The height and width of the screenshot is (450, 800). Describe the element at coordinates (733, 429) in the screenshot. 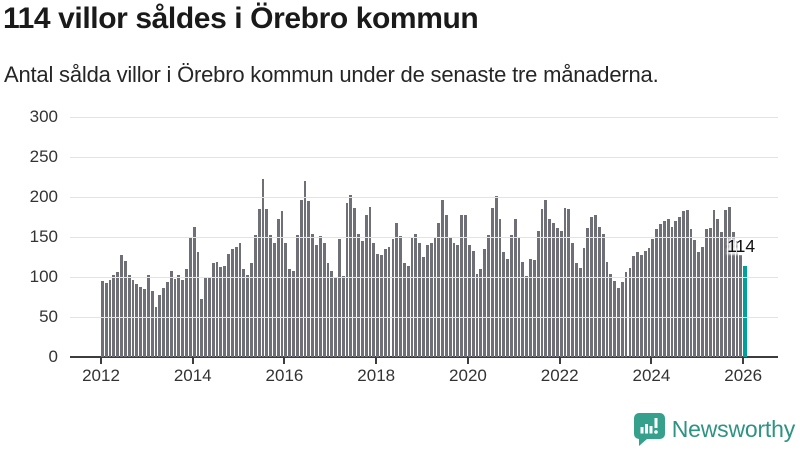

I see `newsworthy-brand-text: Newsworthy` at that location.